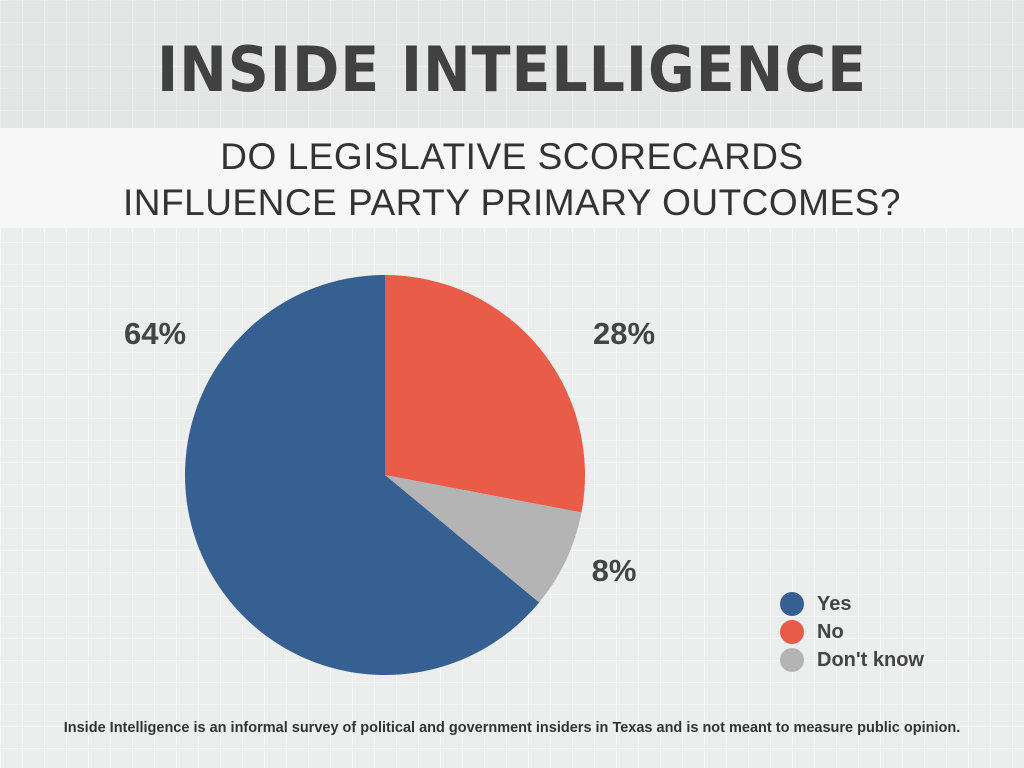  I want to click on legend-item-yes: Yes, so click(852, 604).